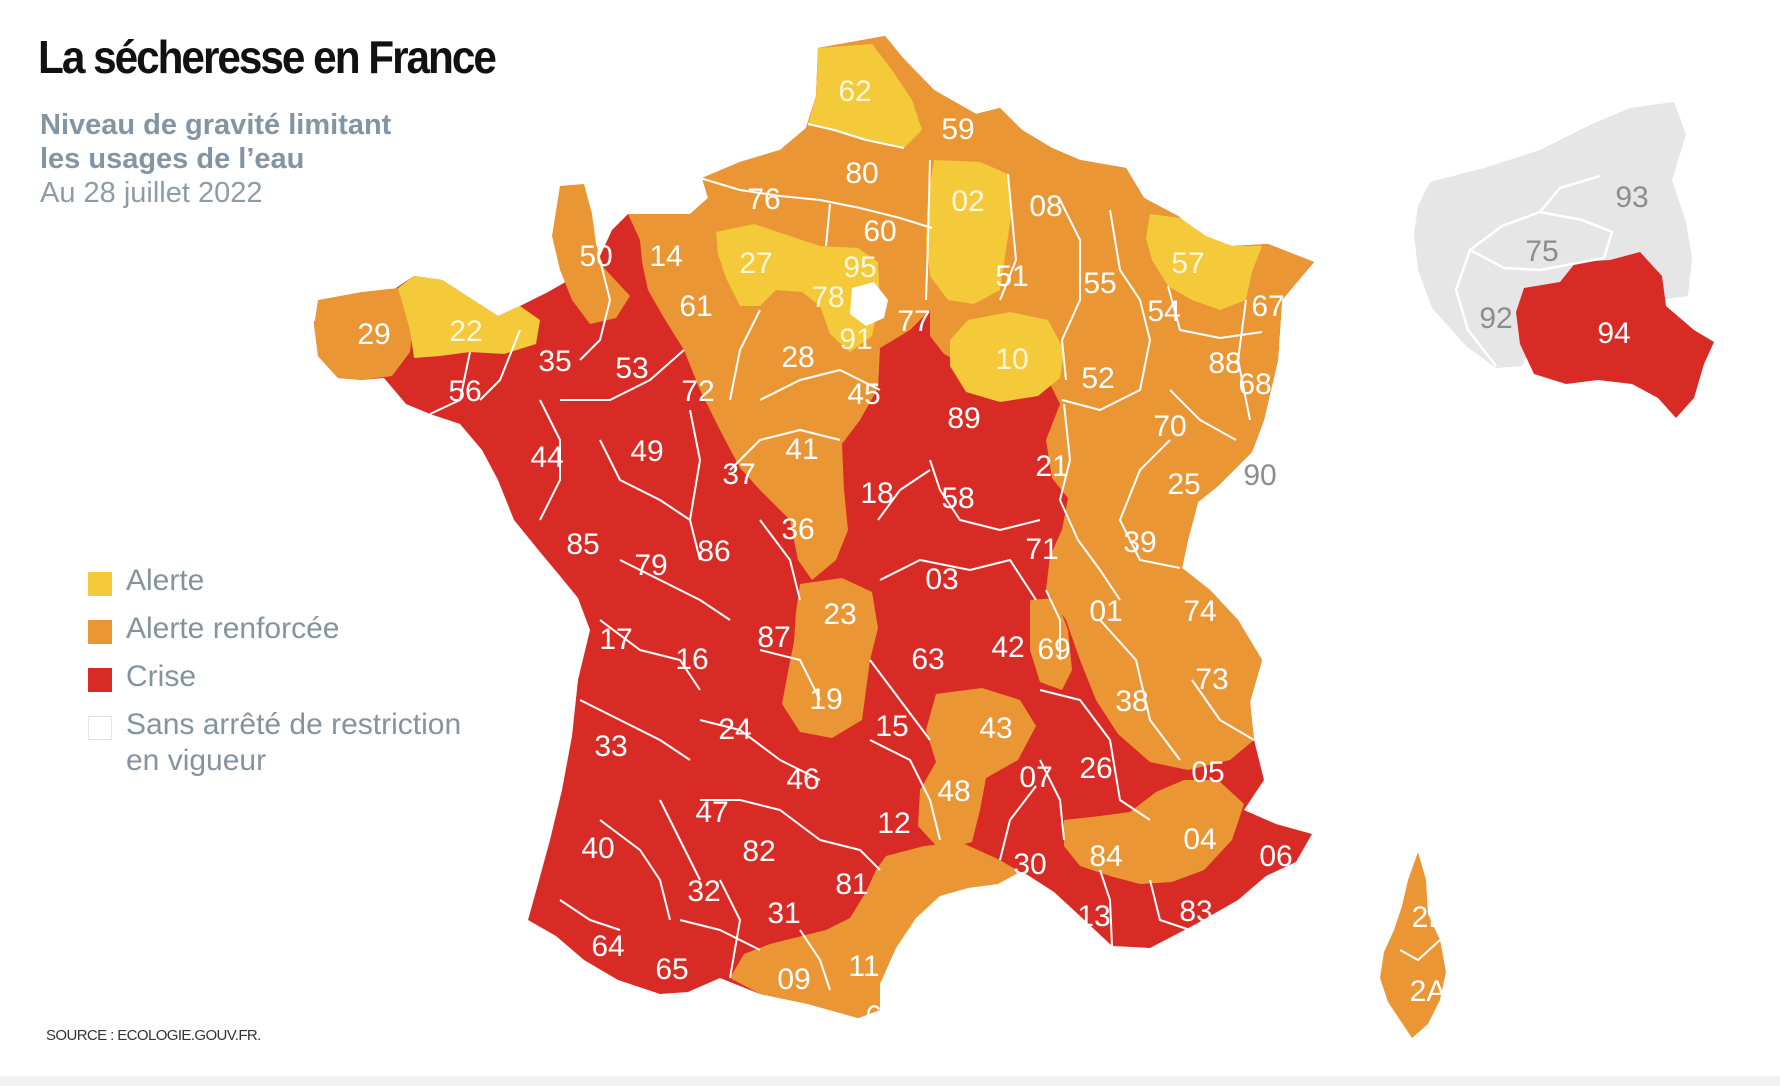 The height and width of the screenshot is (1086, 1780). Describe the element at coordinates (1207, 772) in the screenshot. I see `dept-label-05: 05` at that location.